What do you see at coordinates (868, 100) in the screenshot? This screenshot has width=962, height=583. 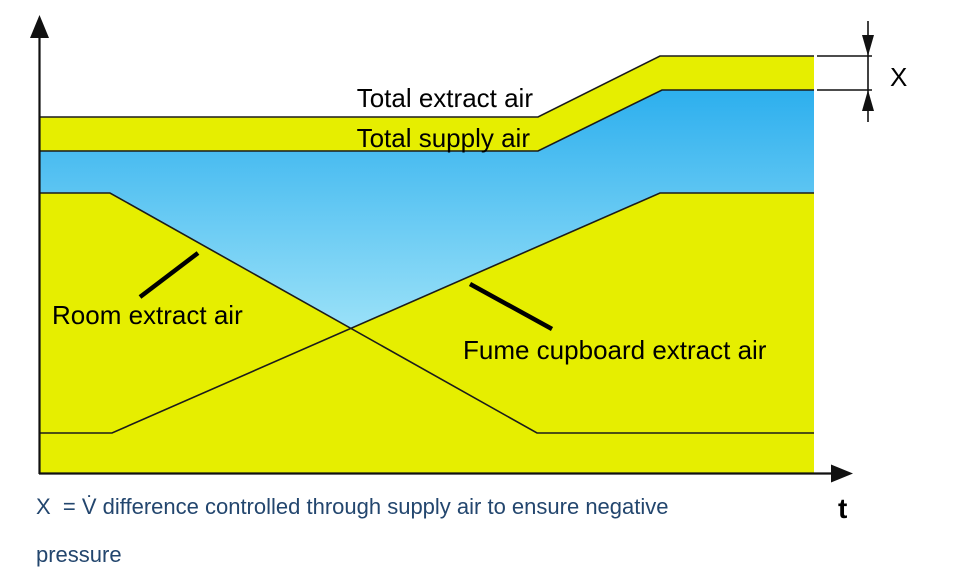 I see `dimension-arrow-up-icon` at bounding box center [868, 100].